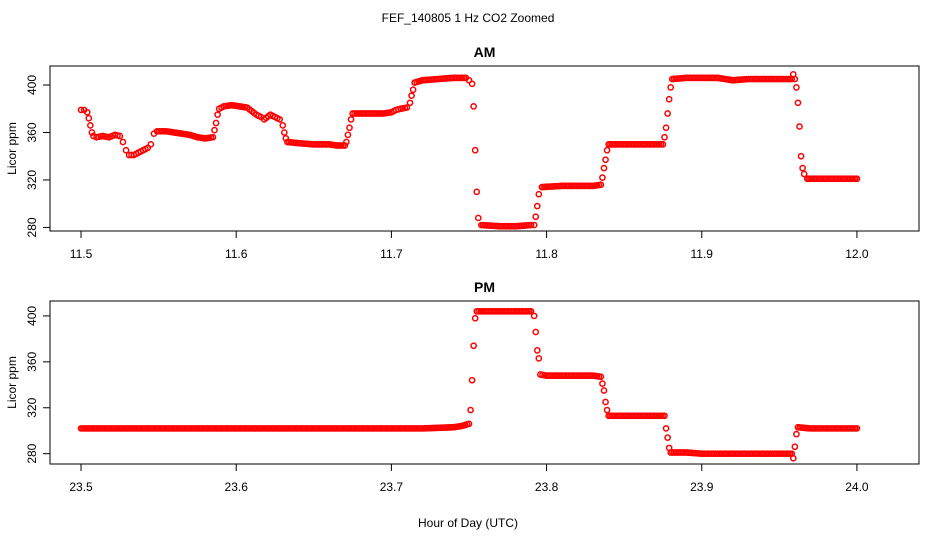 The width and height of the screenshot is (936, 540). What do you see at coordinates (32, 227) in the screenshot?
I see `am-y-tick-label: 280` at bounding box center [32, 227].